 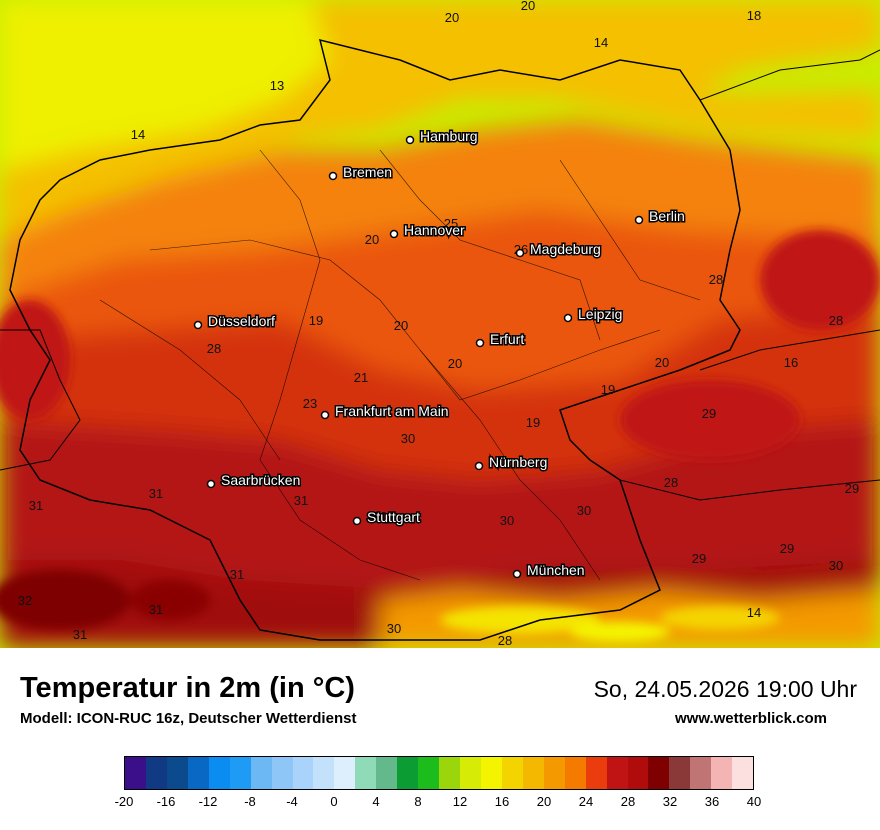 I want to click on legend-tick: -4, so click(x=292, y=801).